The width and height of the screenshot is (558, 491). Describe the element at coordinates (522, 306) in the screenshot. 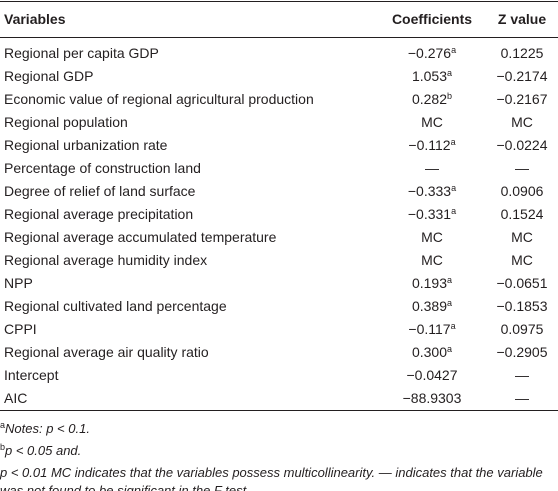

I see `cell-value: −0.1853` at that location.